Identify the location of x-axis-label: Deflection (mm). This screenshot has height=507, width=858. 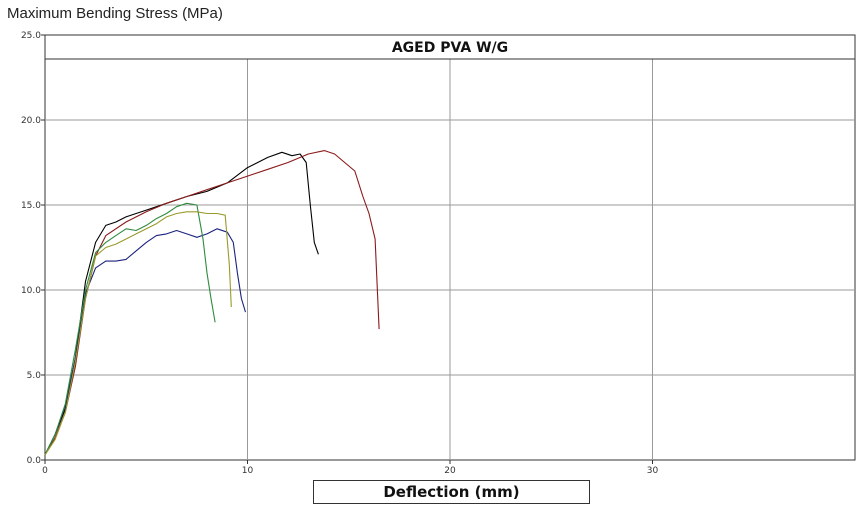
(451, 492).